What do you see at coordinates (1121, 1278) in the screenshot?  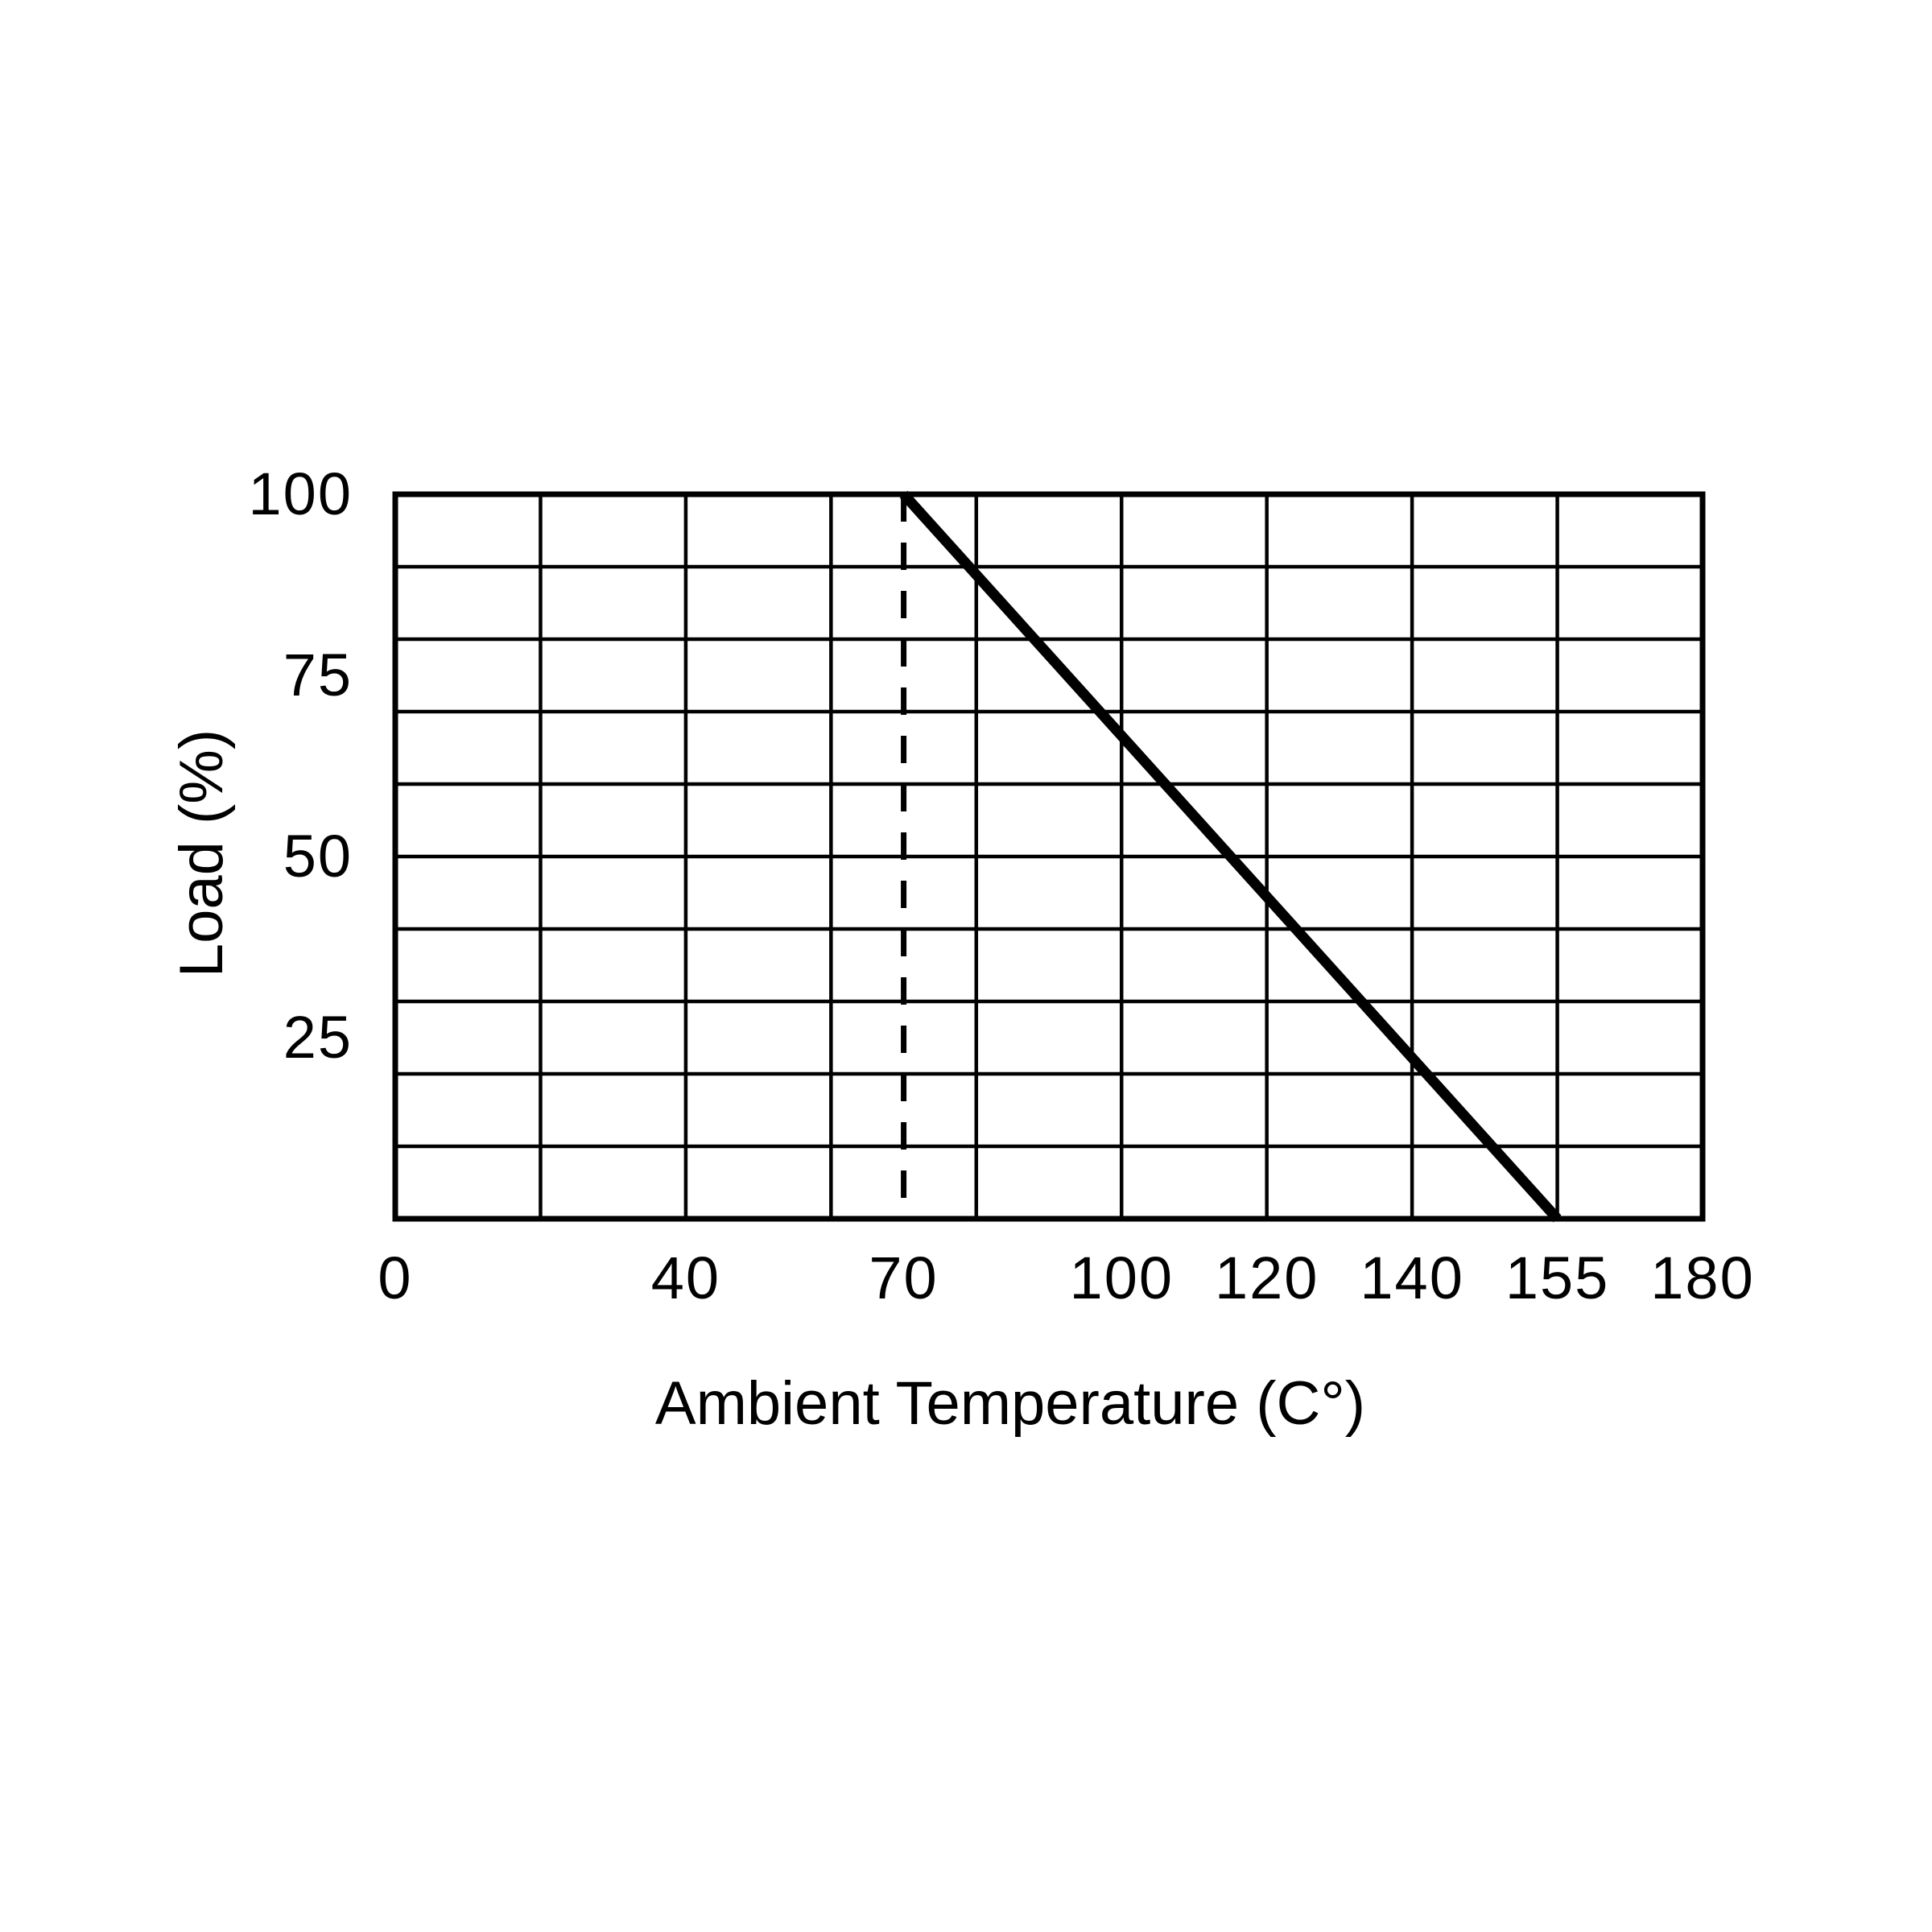 I see `x-tick-label-100: 100` at bounding box center [1121, 1278].